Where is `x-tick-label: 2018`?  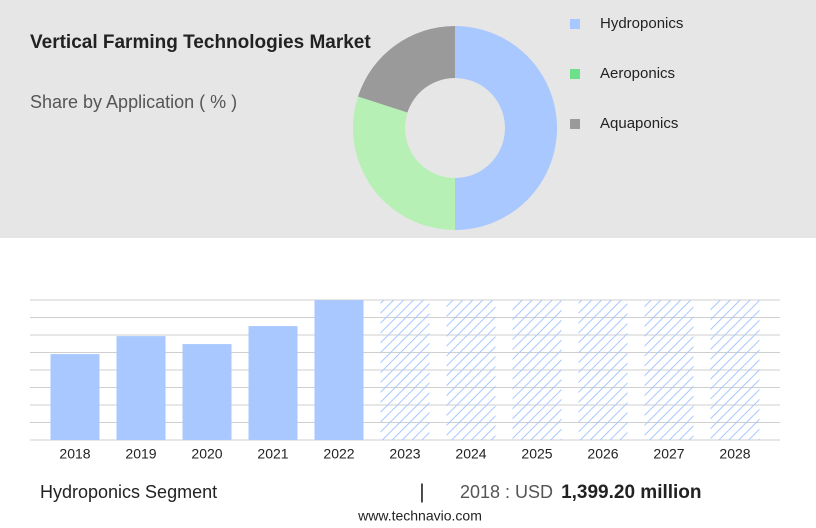 x-tick-label: 2018 is located at coordinates (74, 454).